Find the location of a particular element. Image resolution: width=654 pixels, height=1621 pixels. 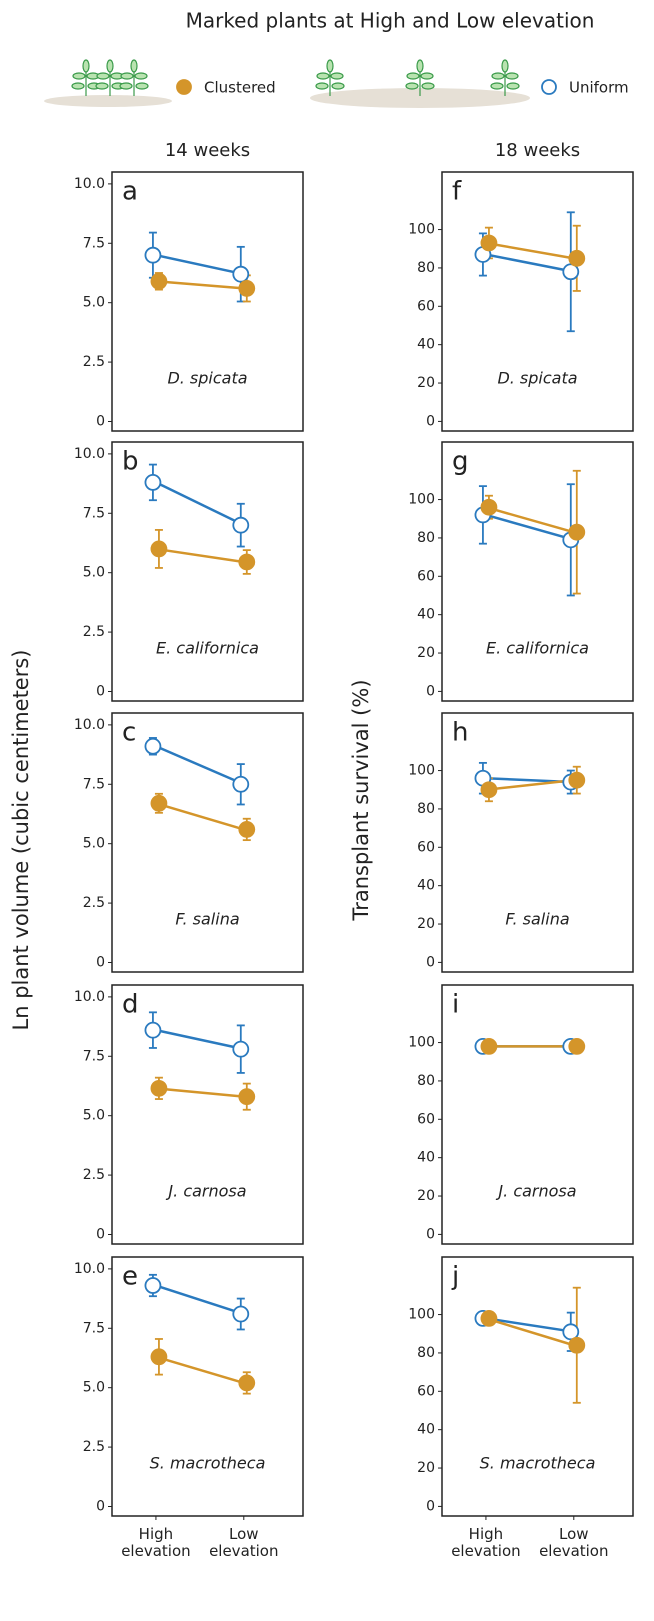

panel-label: b is located at coordinates (130, 462).